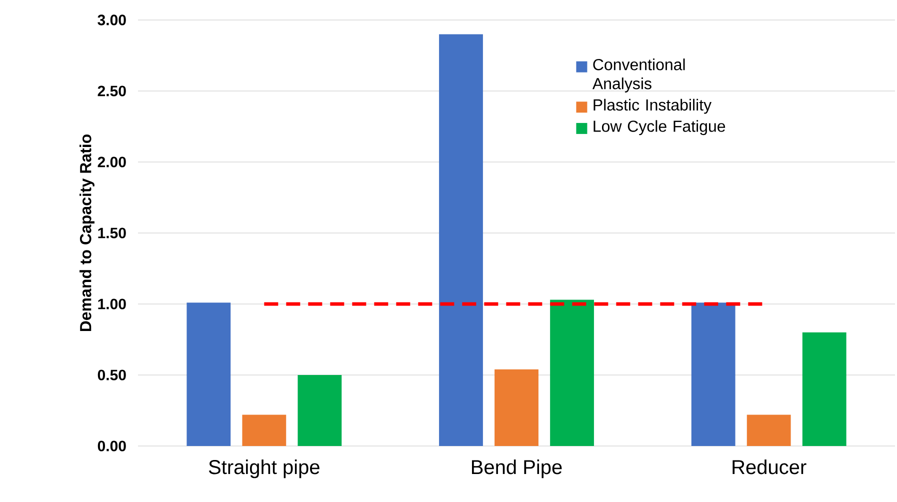 This screenshot has height=502, width=897. What do you see at coordinates (112, 304) in the screenshot?
I see `y-tick-label: 1.00` at bounding box center [112, 304].